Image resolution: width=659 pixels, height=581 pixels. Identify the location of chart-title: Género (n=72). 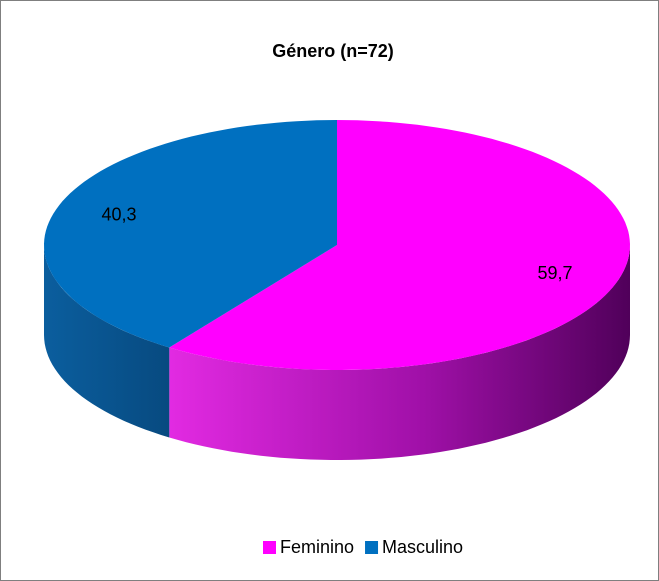
(333, 51).